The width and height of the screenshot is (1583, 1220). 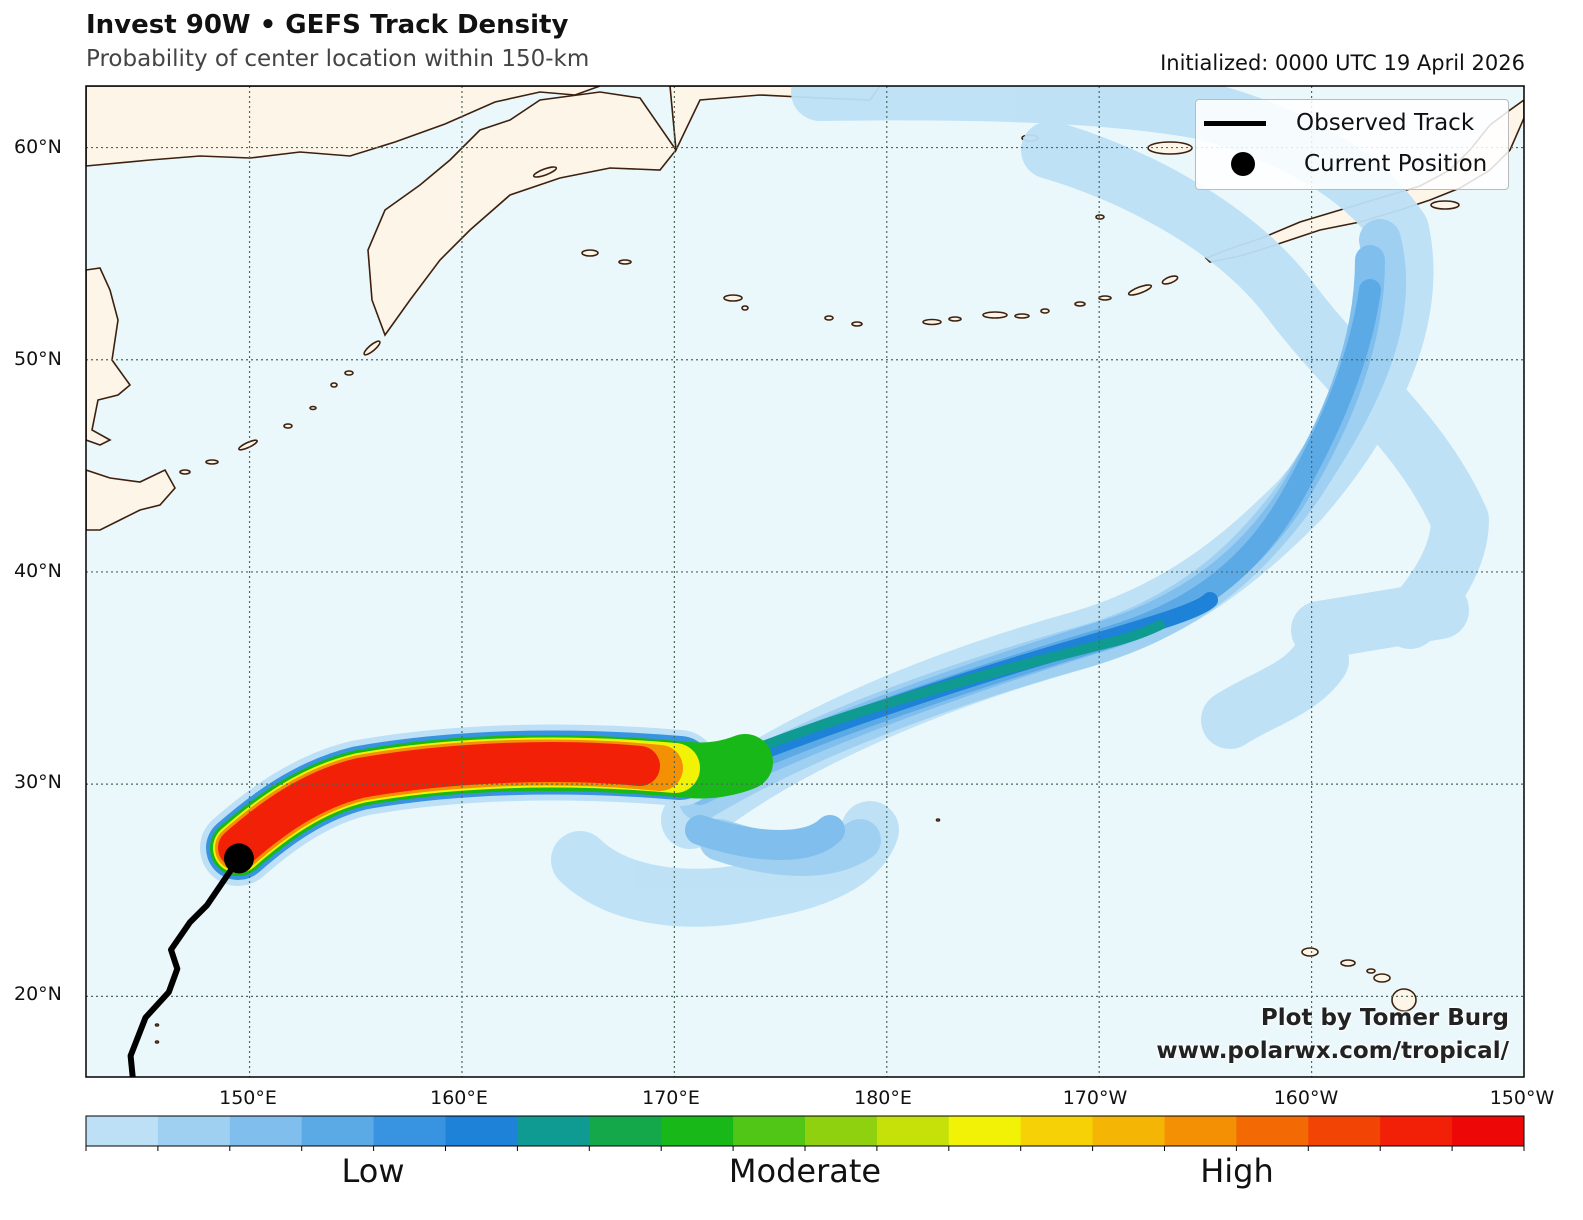 What do you see at coordinates (343, 126) in the screenshot?
I see `siberia-coast` at bounding box center [343, 126].